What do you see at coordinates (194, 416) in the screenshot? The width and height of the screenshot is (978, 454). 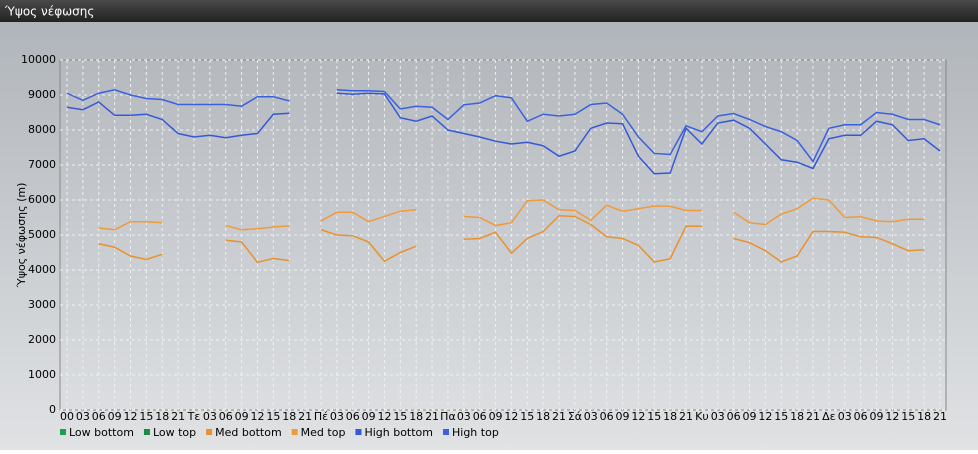 I see `x-tick-label: Τε` at bounding box center [194, 416].